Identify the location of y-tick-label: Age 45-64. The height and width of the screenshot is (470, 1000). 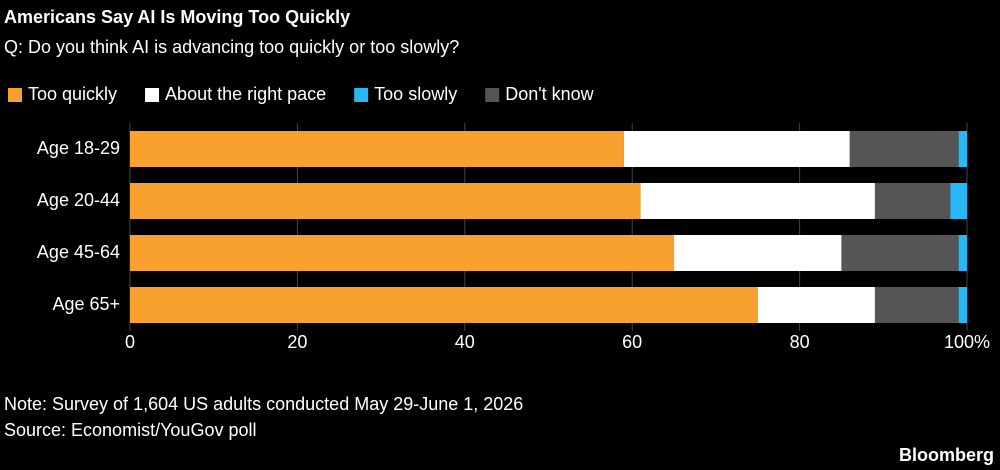
(78, 252).